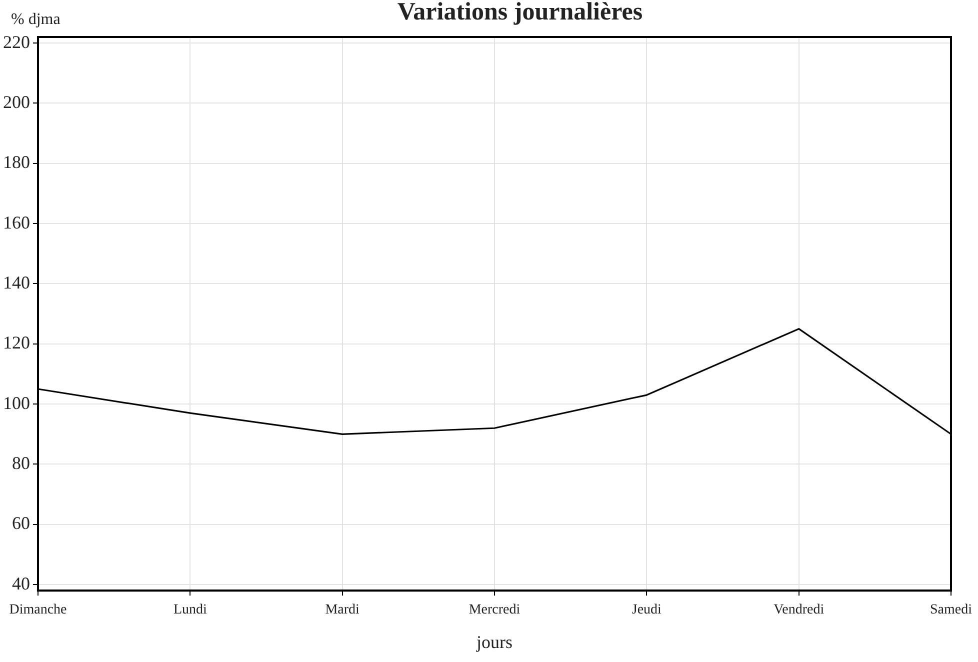 This screenshot has width=978, height=662. I want to click on y-tick-label: 80, so click(21, 462).